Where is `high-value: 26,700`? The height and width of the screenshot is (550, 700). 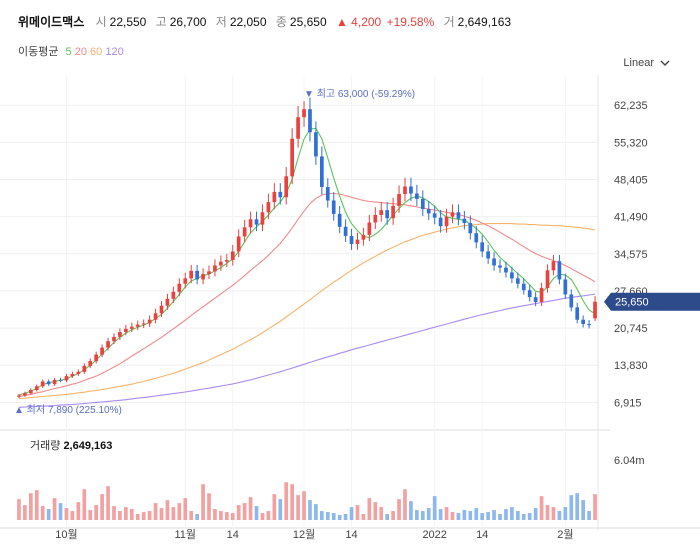
high-value: 26,700 is located at coordinates (188, 22).